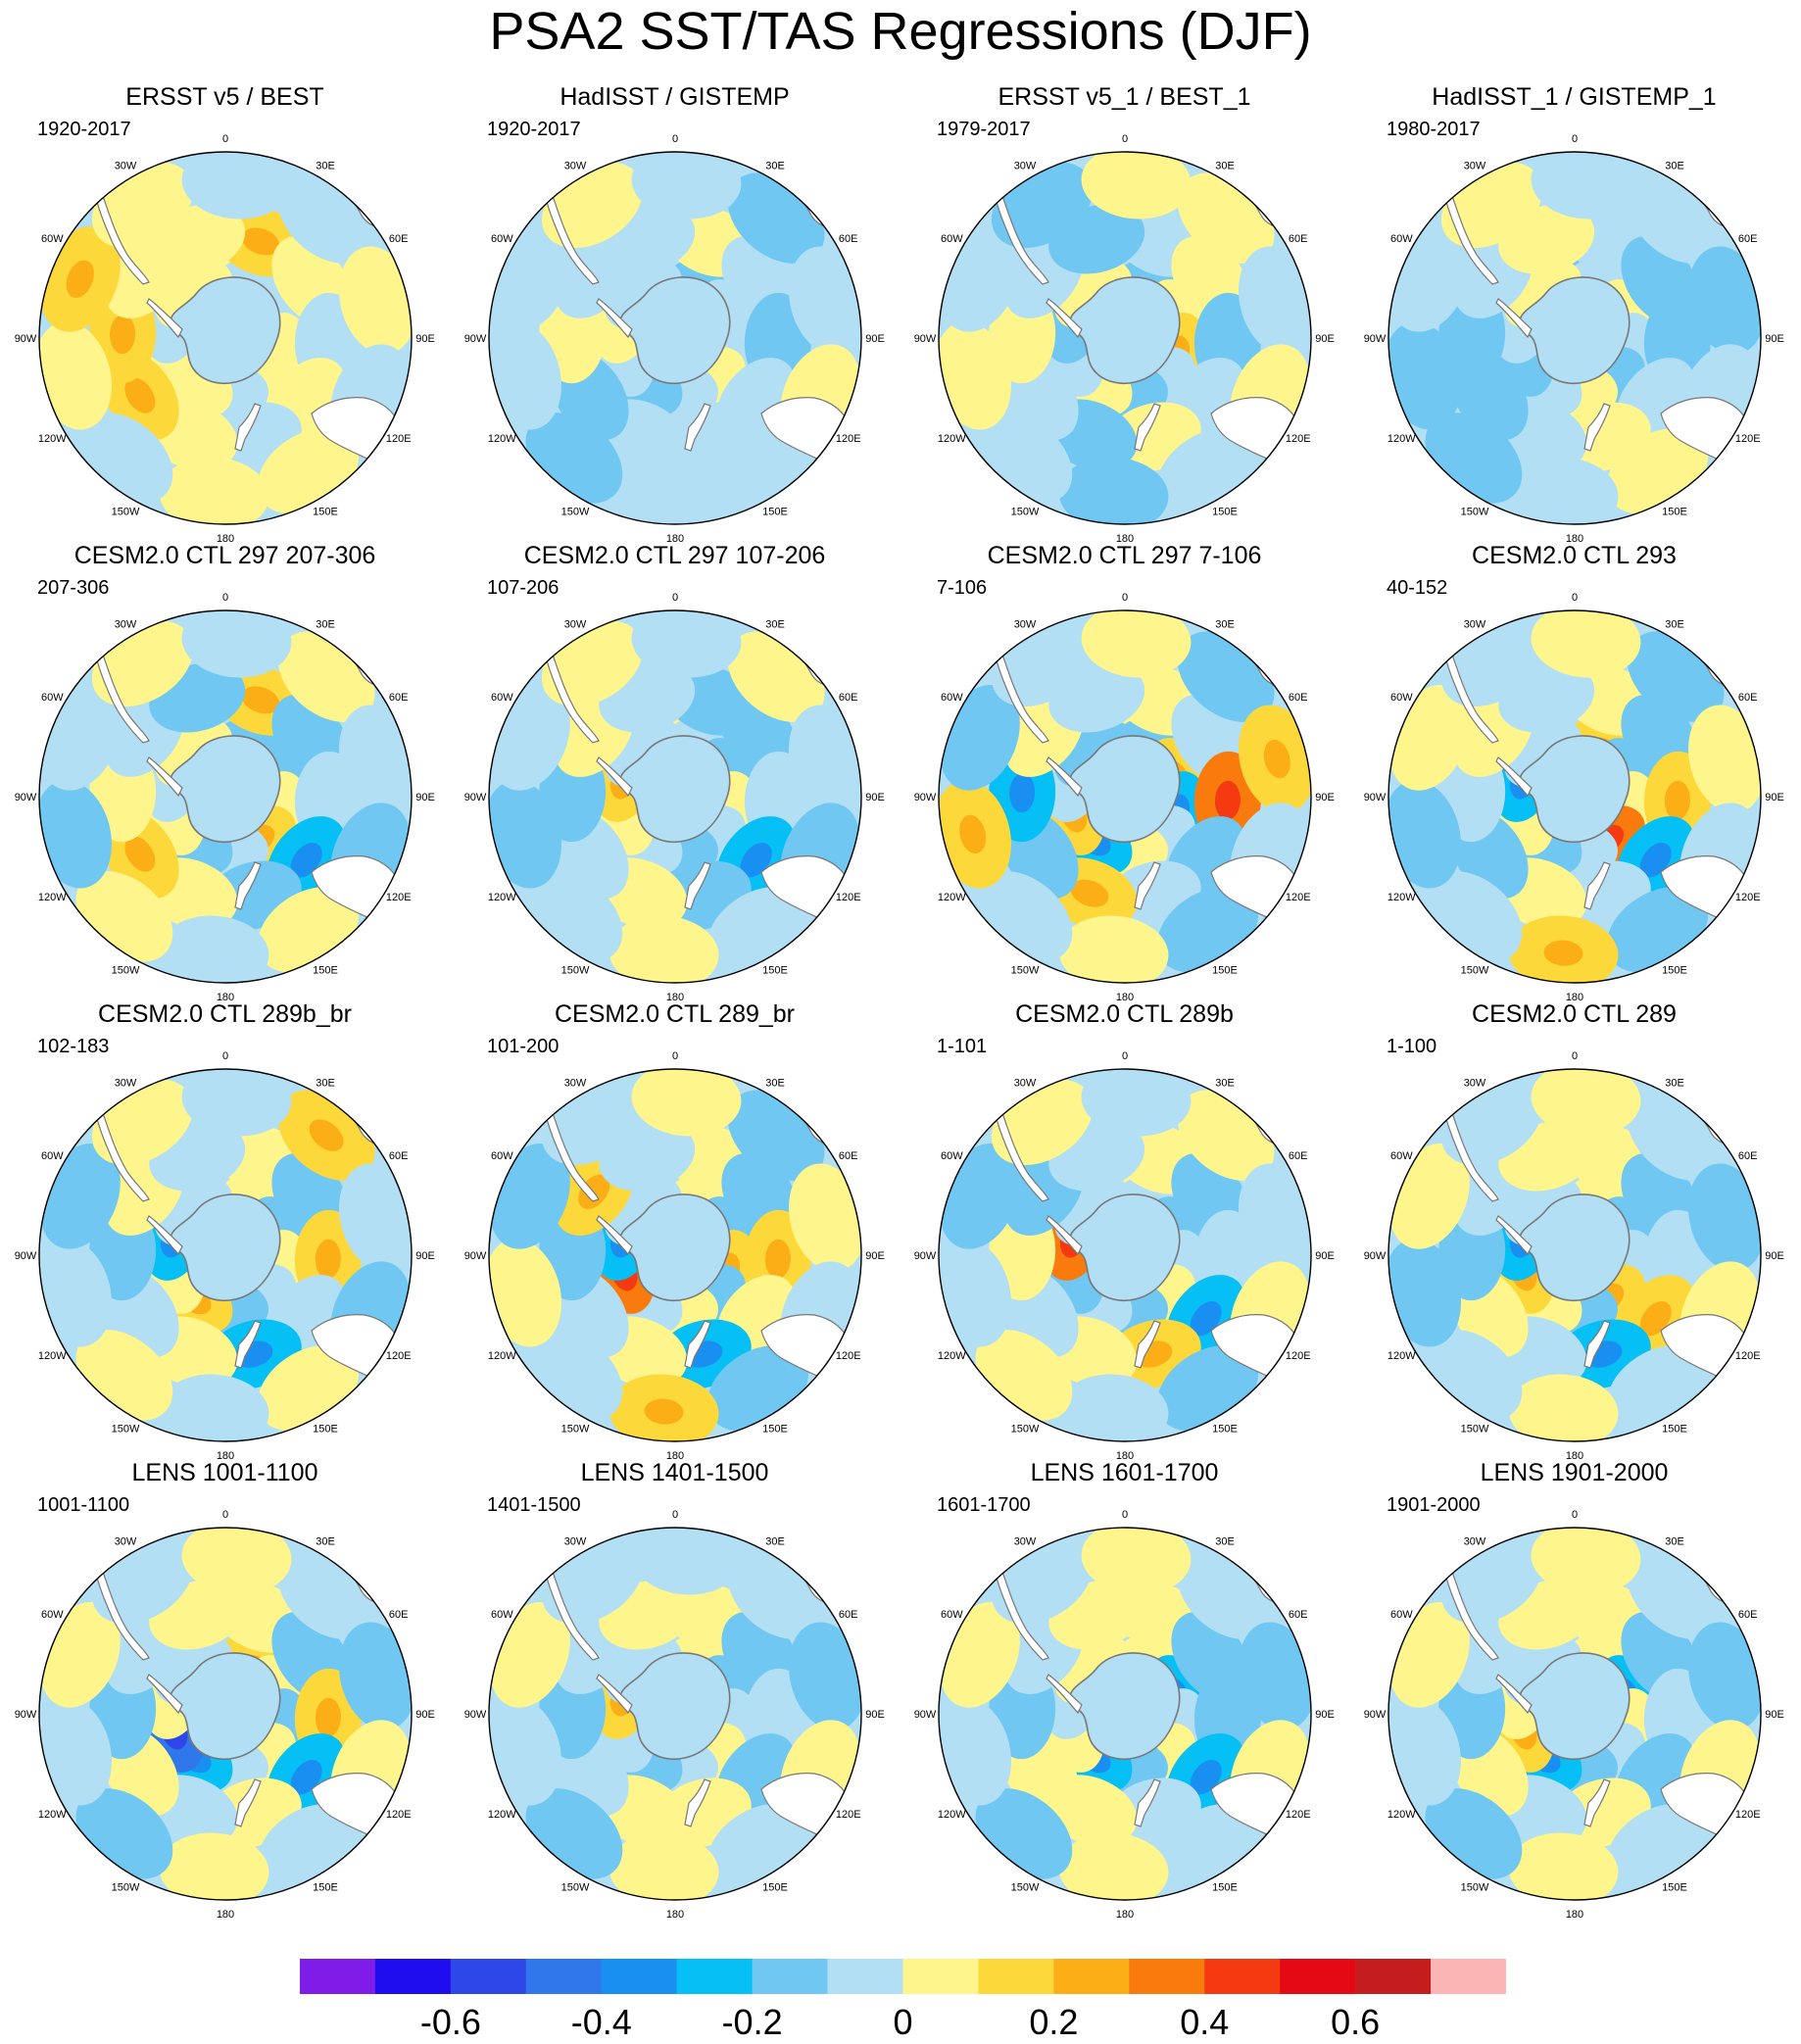 This screenshot has width=1801, height=2044. What do you see at coordinates (675, 97) in the screenshot?
I see `panel-title: HadISST / GISTEMP` at bounding box center [675, 97].